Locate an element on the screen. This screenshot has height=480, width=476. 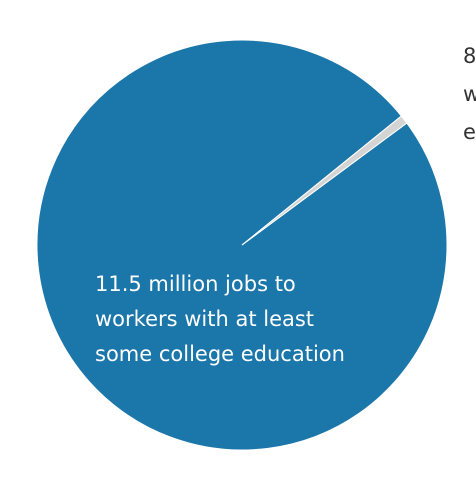
slice-label: some college education is located at coordinates (220, 354).